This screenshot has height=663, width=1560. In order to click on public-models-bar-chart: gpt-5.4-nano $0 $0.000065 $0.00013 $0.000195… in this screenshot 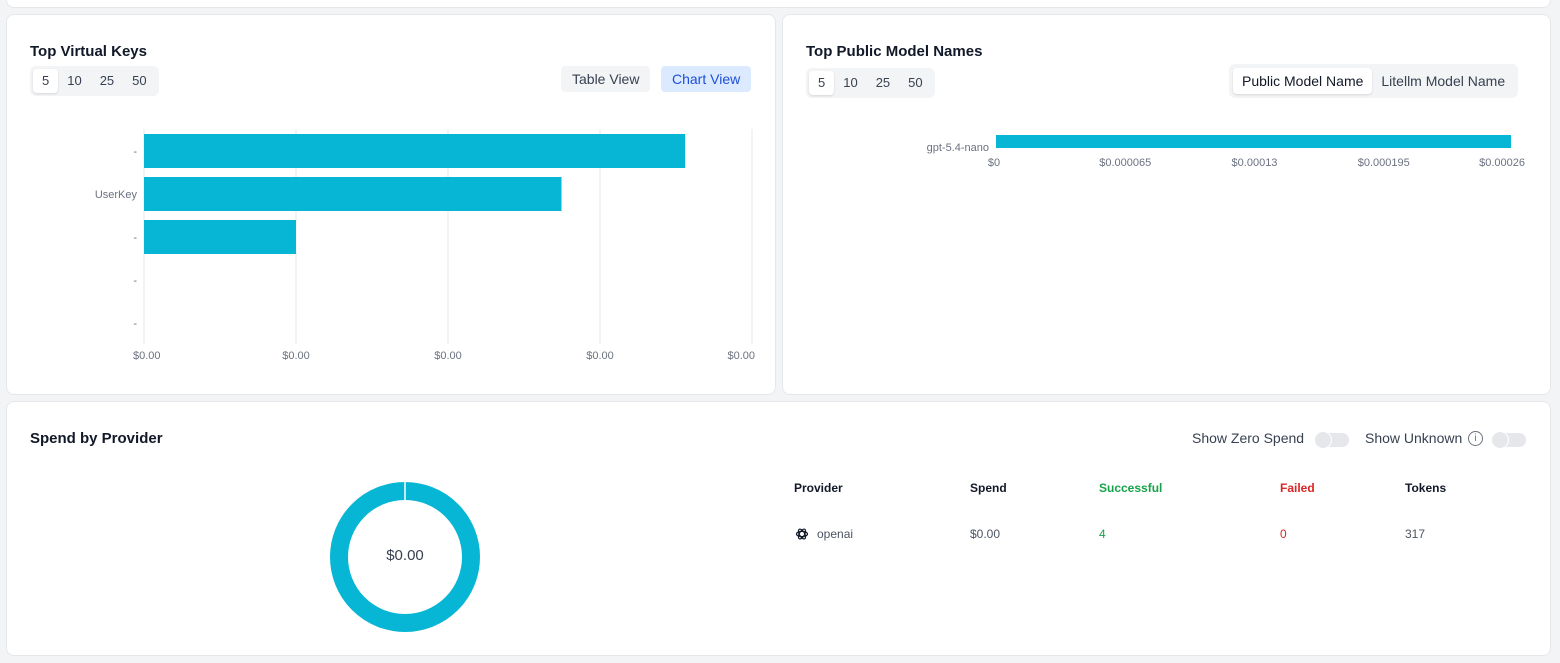, I will do `click(1226, 152)`.